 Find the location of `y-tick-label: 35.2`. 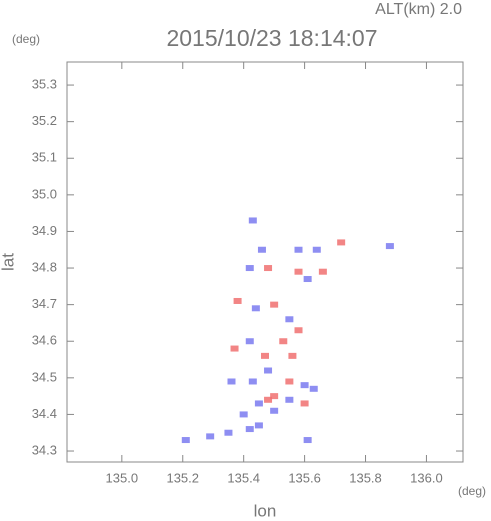

y-tick-label: 35.2 is located at coordinates (44, 120).